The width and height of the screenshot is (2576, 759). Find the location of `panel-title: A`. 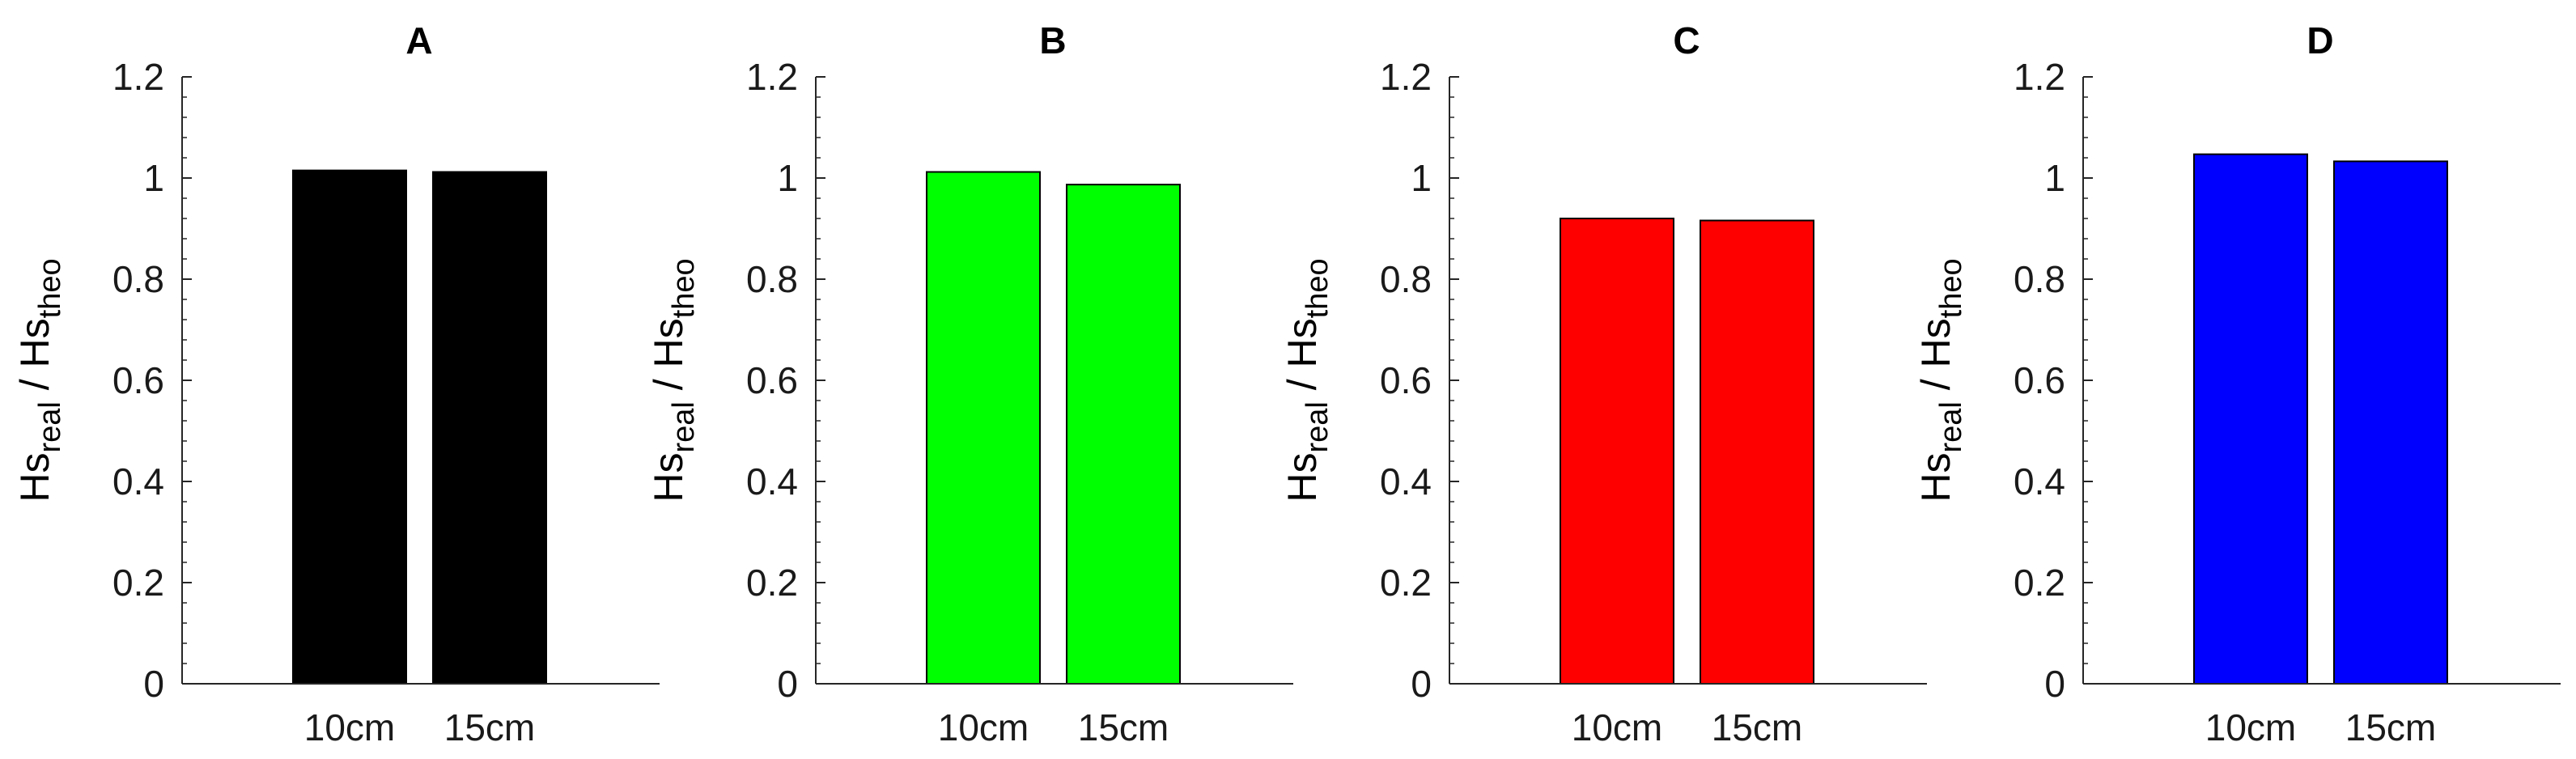

panel-title: A is located at coordinates (418, 40).